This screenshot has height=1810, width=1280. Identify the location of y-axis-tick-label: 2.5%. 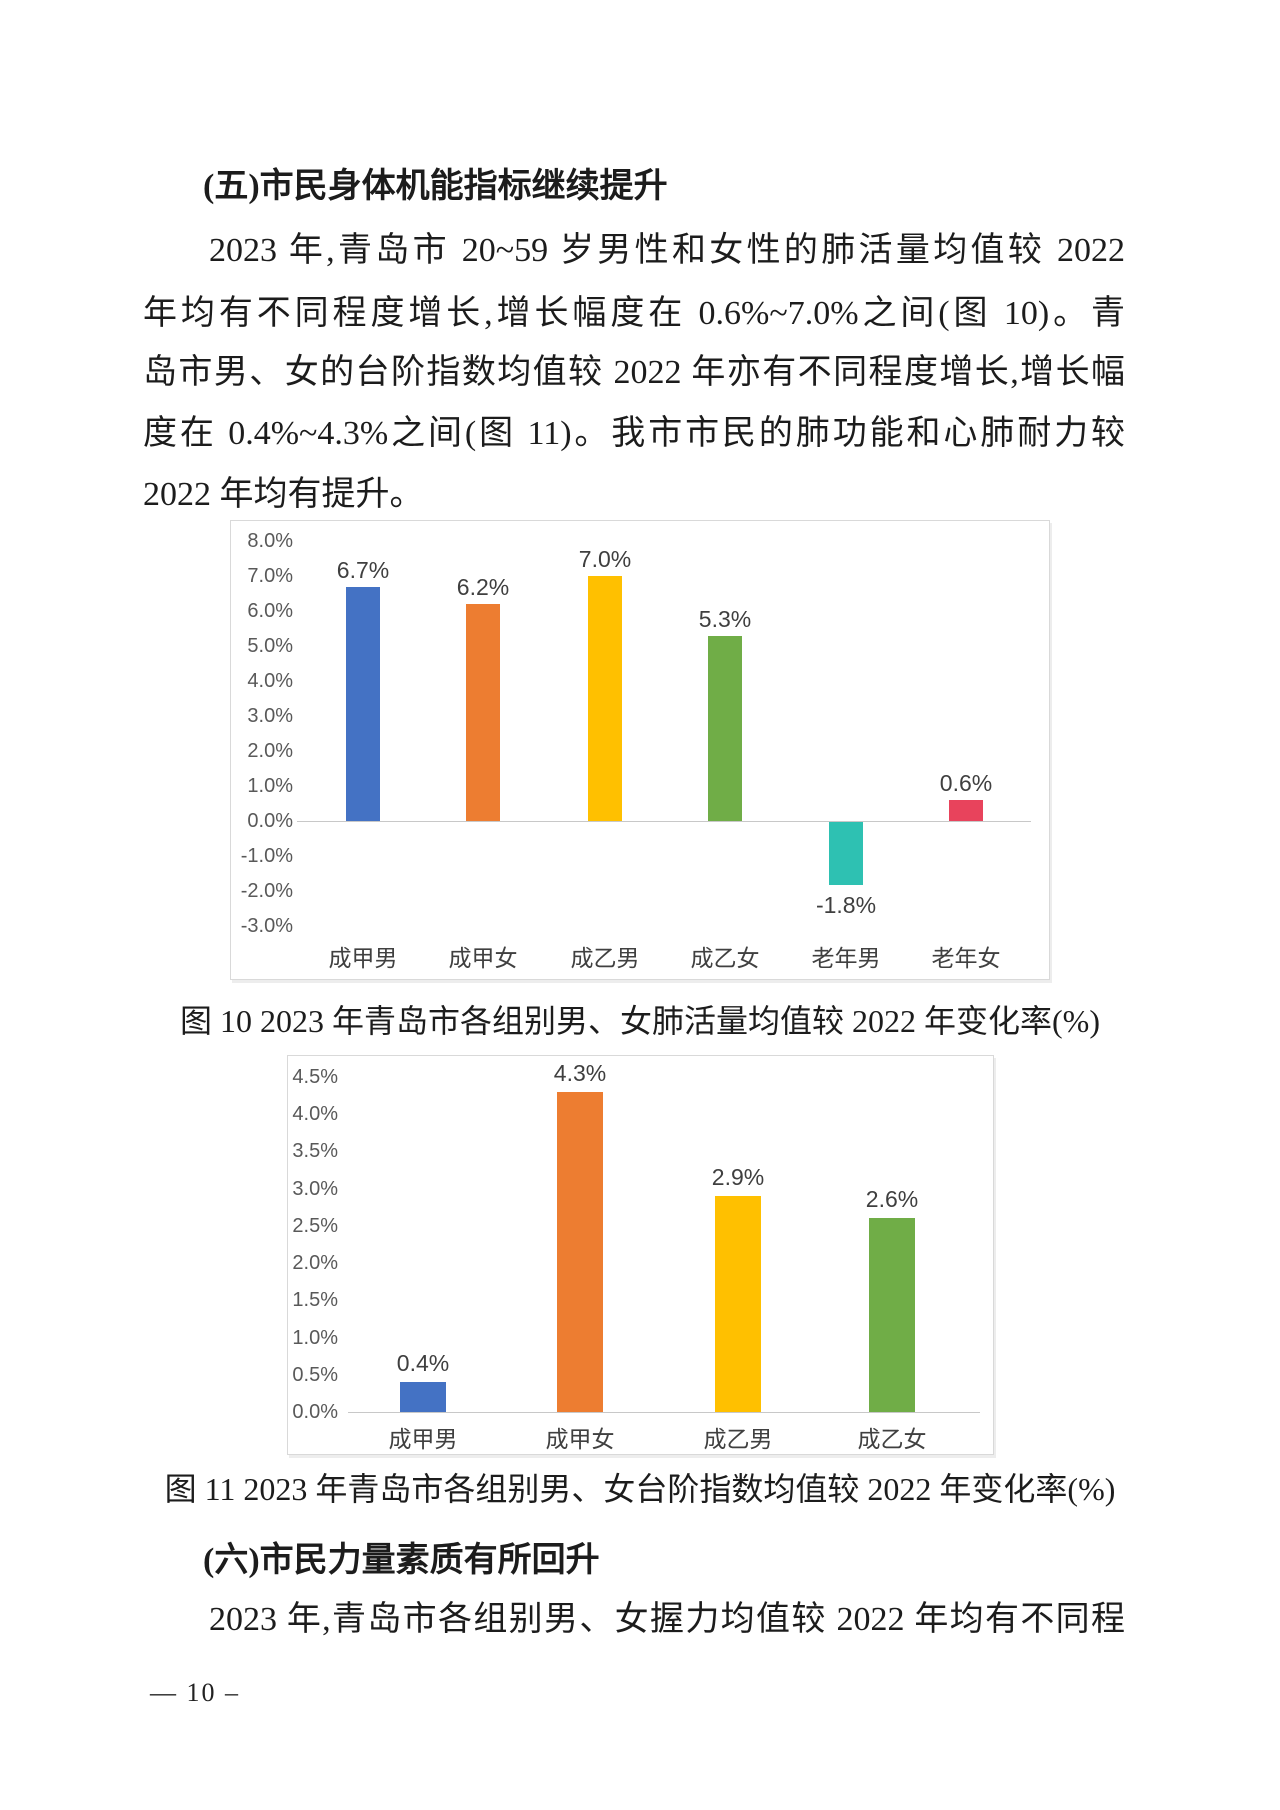
(315, 1225).